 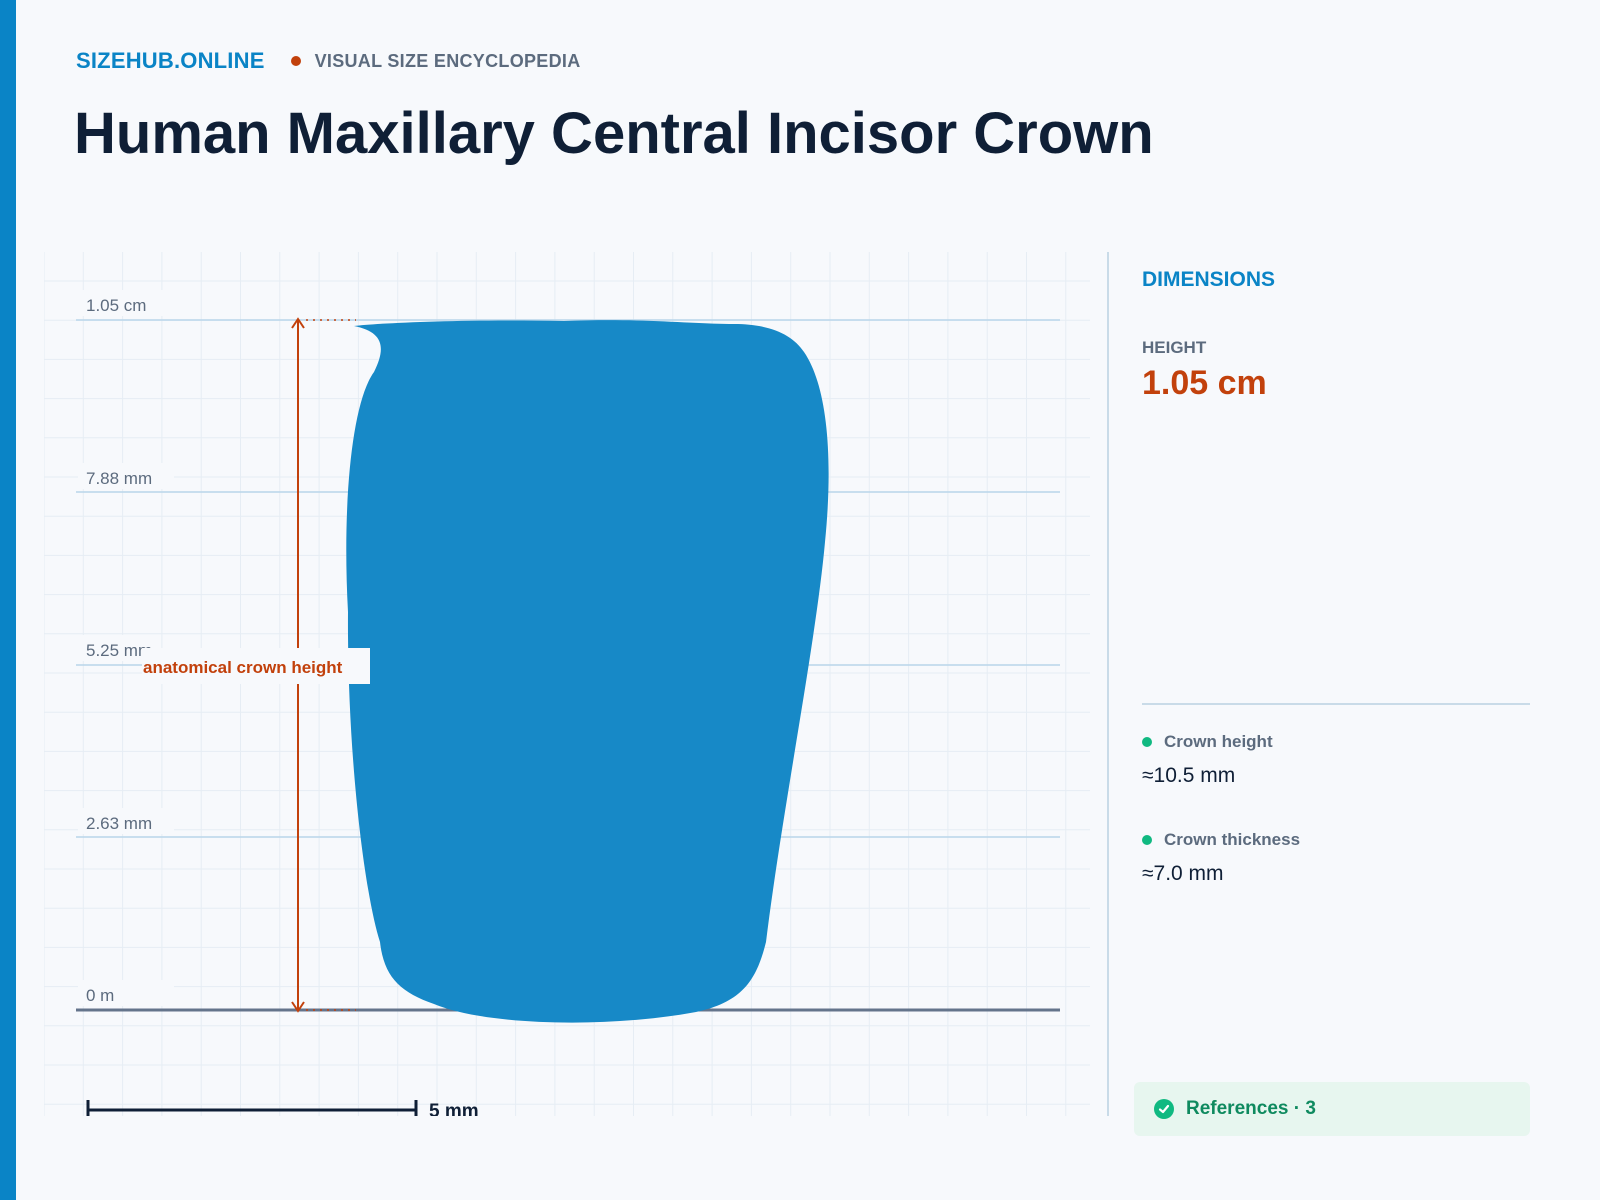 What do you see at coordinates (1232, 839) in the screenshot?
I see `metric-name: Crown thickness` at bounding box center [1232, 839].